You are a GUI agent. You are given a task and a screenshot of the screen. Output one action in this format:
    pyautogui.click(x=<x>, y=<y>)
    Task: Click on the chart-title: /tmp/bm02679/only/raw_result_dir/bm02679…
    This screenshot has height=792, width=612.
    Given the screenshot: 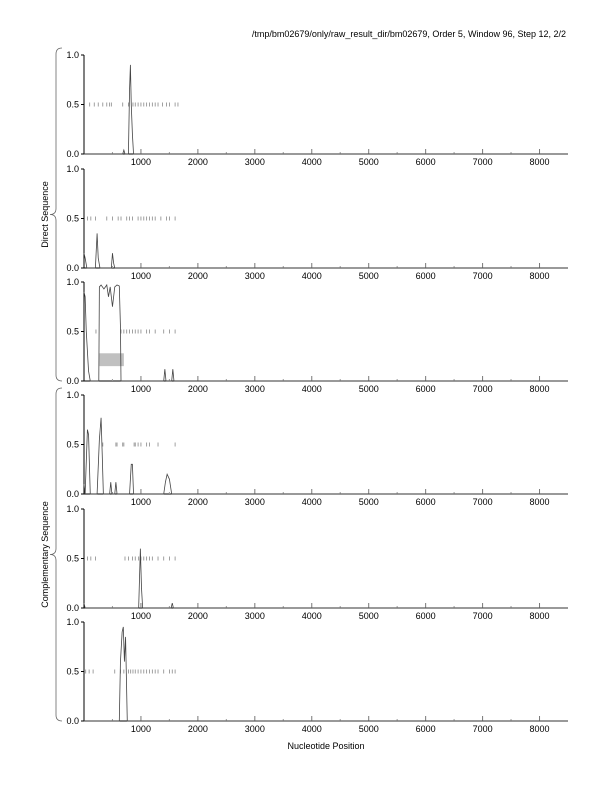 What is the action you would take?
    pyautogui.click(x=409, y=34)
    